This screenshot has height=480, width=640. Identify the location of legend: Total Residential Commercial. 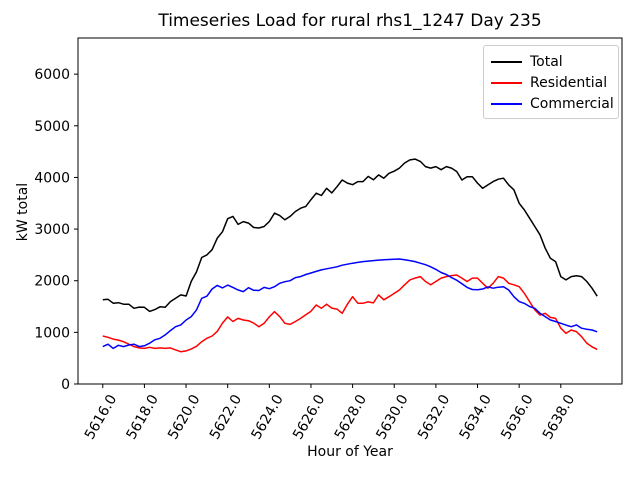
(551, 82).